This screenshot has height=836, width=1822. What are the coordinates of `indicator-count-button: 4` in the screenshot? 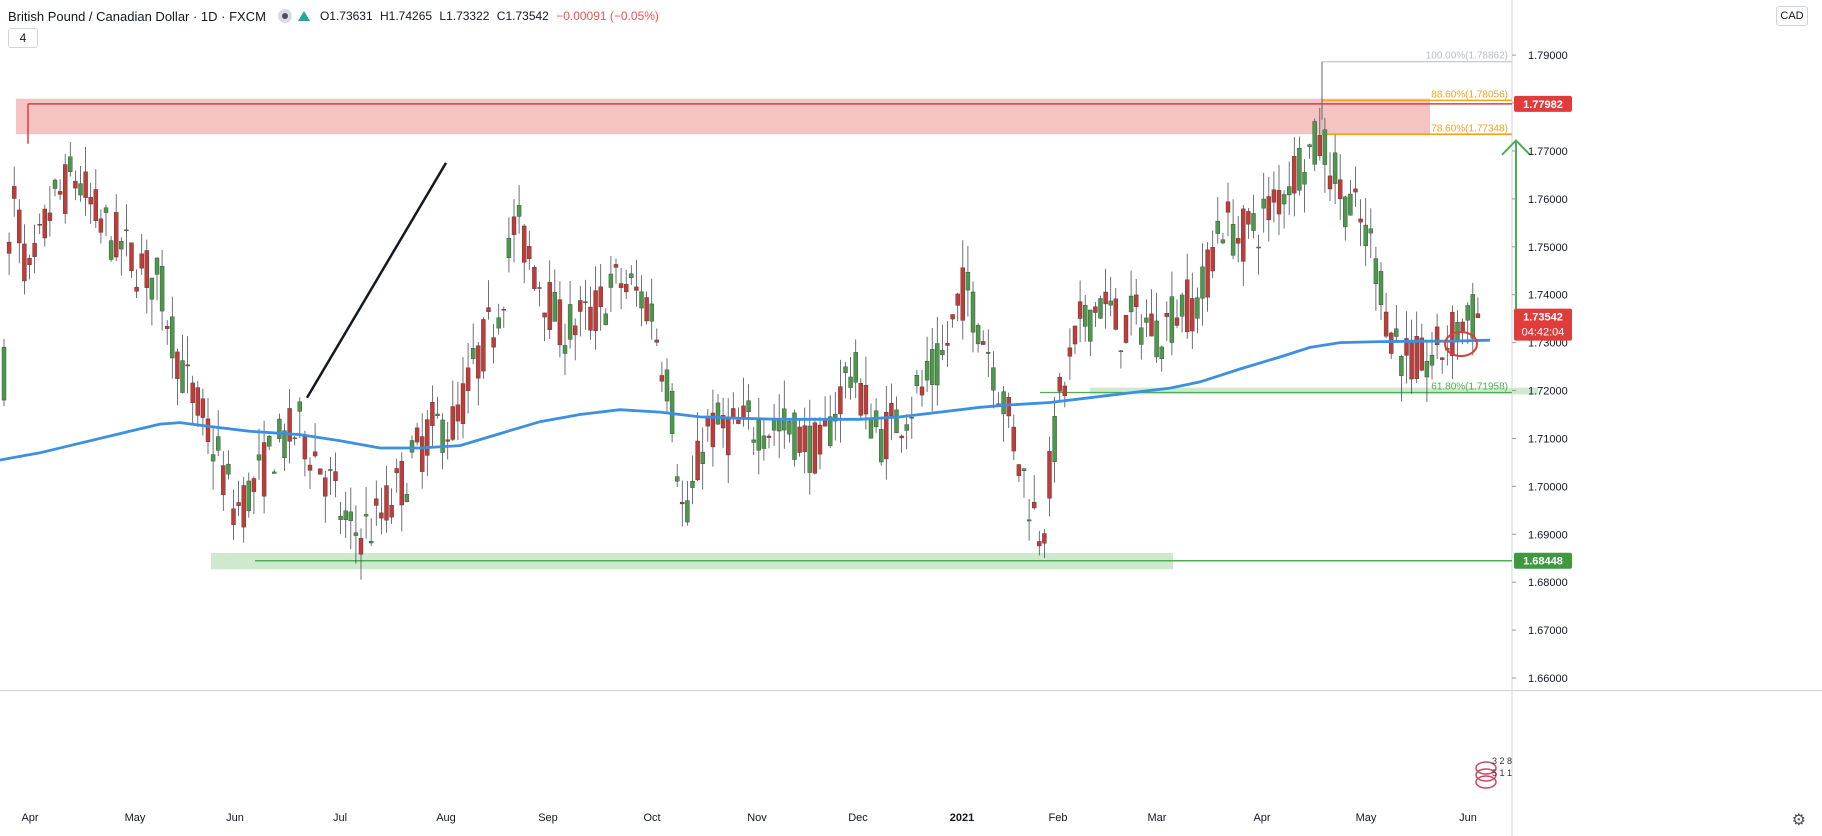 It's located at (23, 38).